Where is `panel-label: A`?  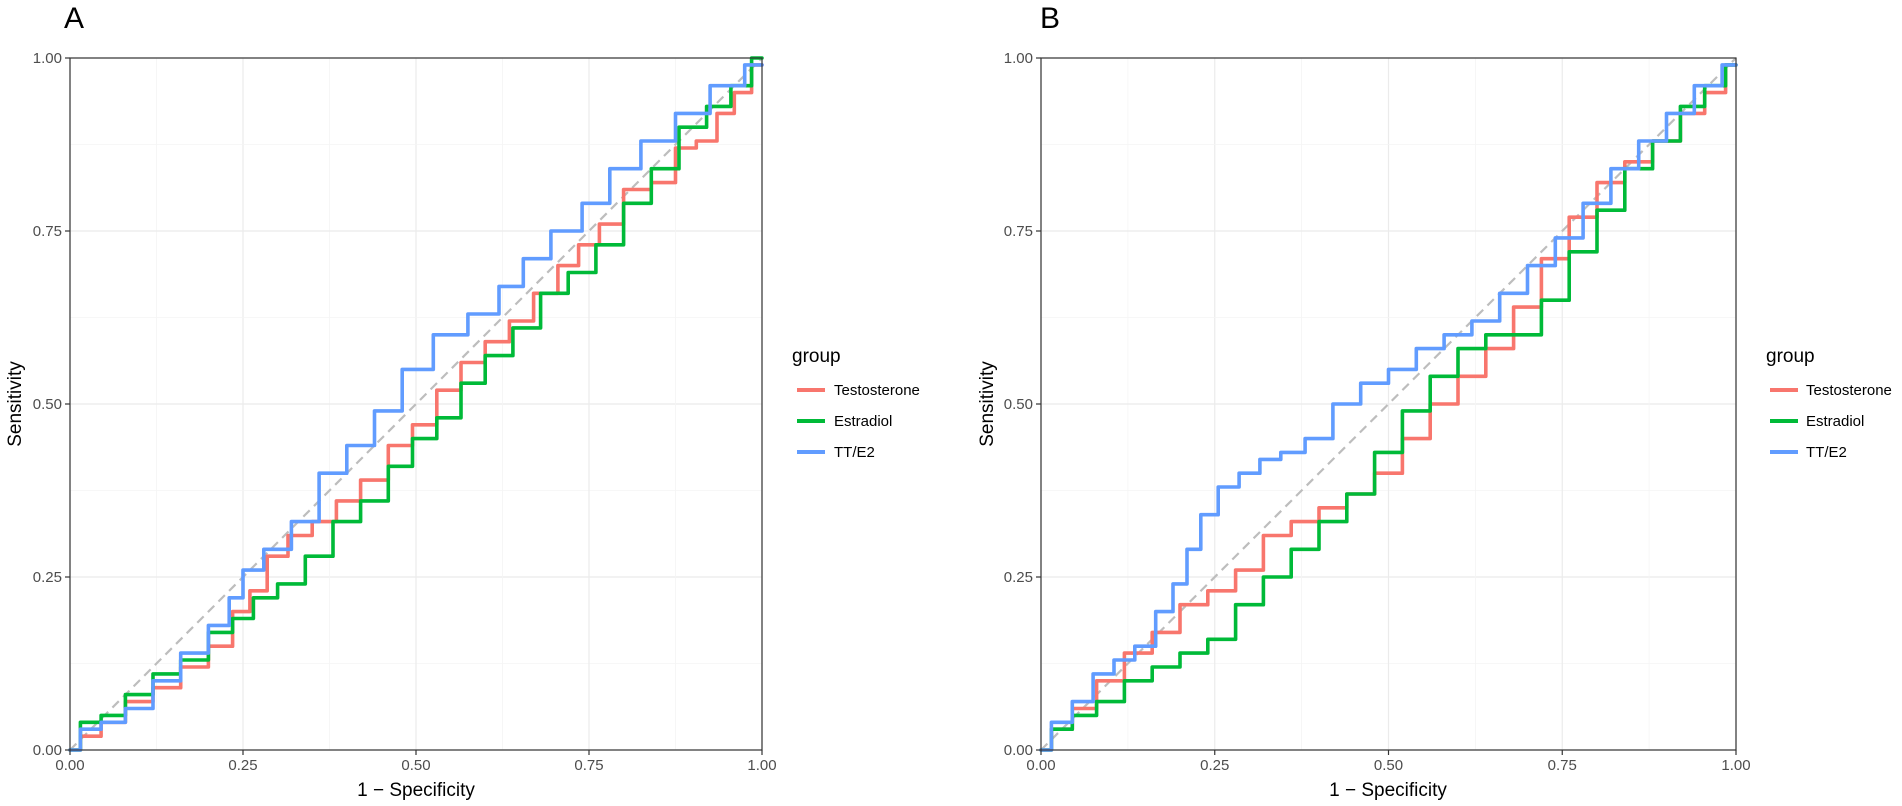
panel-label: A is located at coordinates (74, 18).